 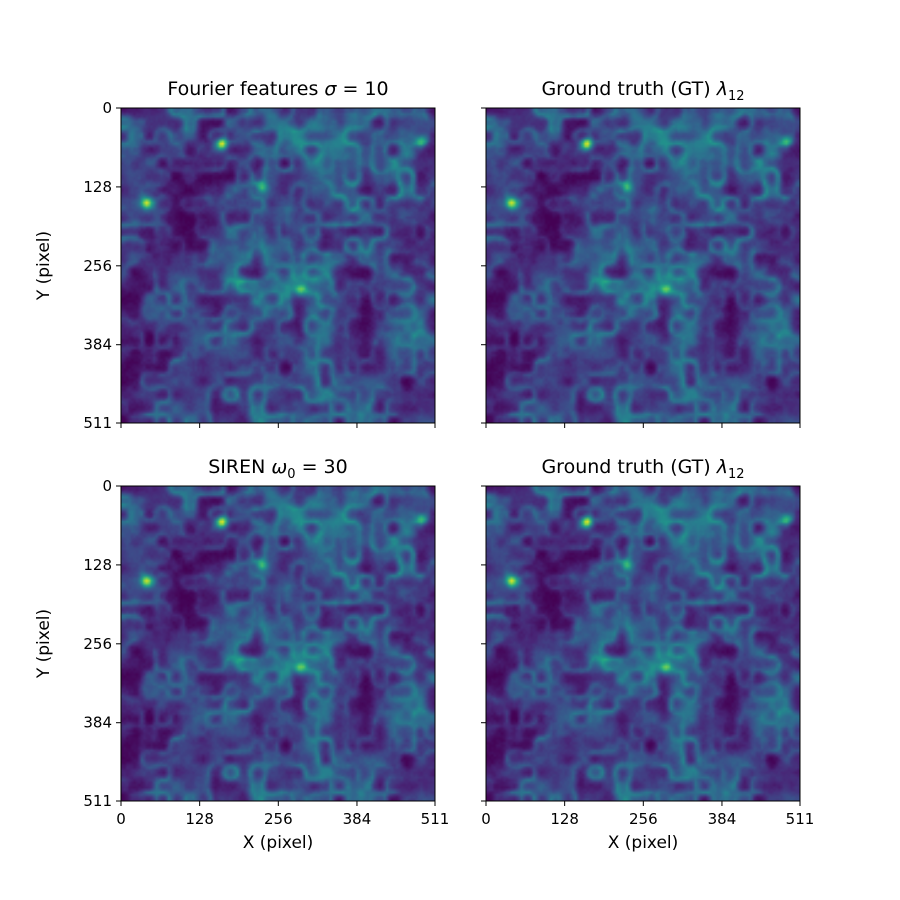 I want to click on title-main: SIREN, so click(x=239, y=467).